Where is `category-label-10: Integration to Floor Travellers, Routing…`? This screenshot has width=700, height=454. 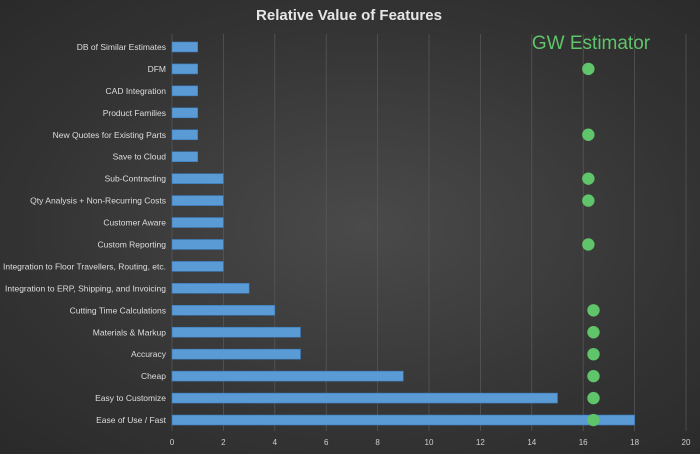 category-label-10: Integration to Floor Travellers, Routing… is located at coordinates (84, 266).